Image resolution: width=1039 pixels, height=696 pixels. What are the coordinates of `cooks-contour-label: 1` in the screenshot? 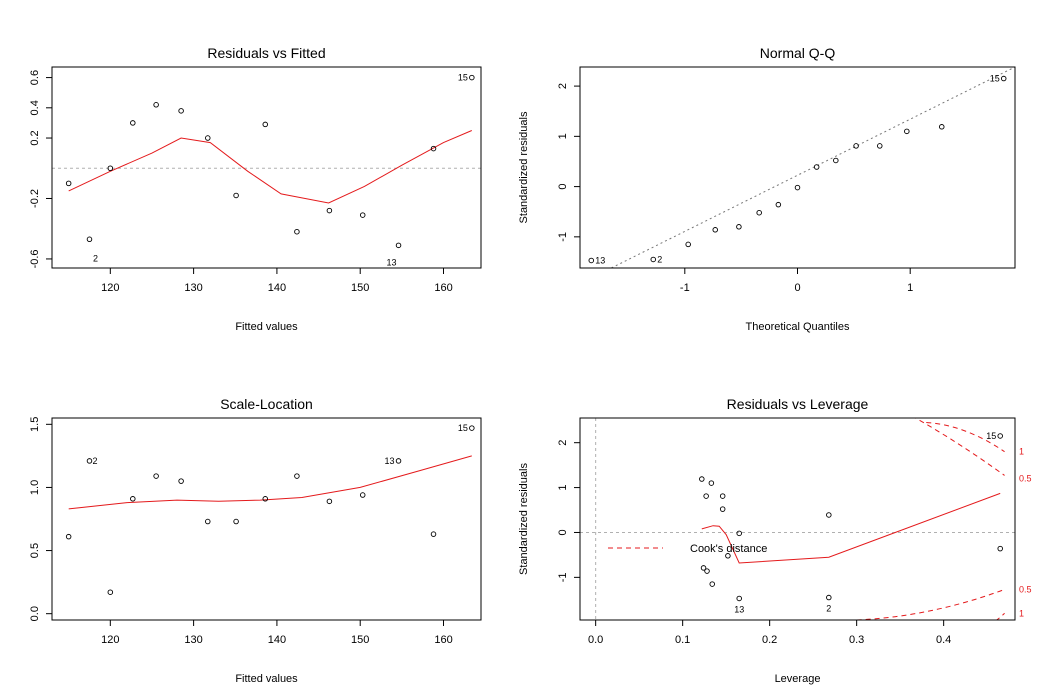 It's located at (1021, 452).